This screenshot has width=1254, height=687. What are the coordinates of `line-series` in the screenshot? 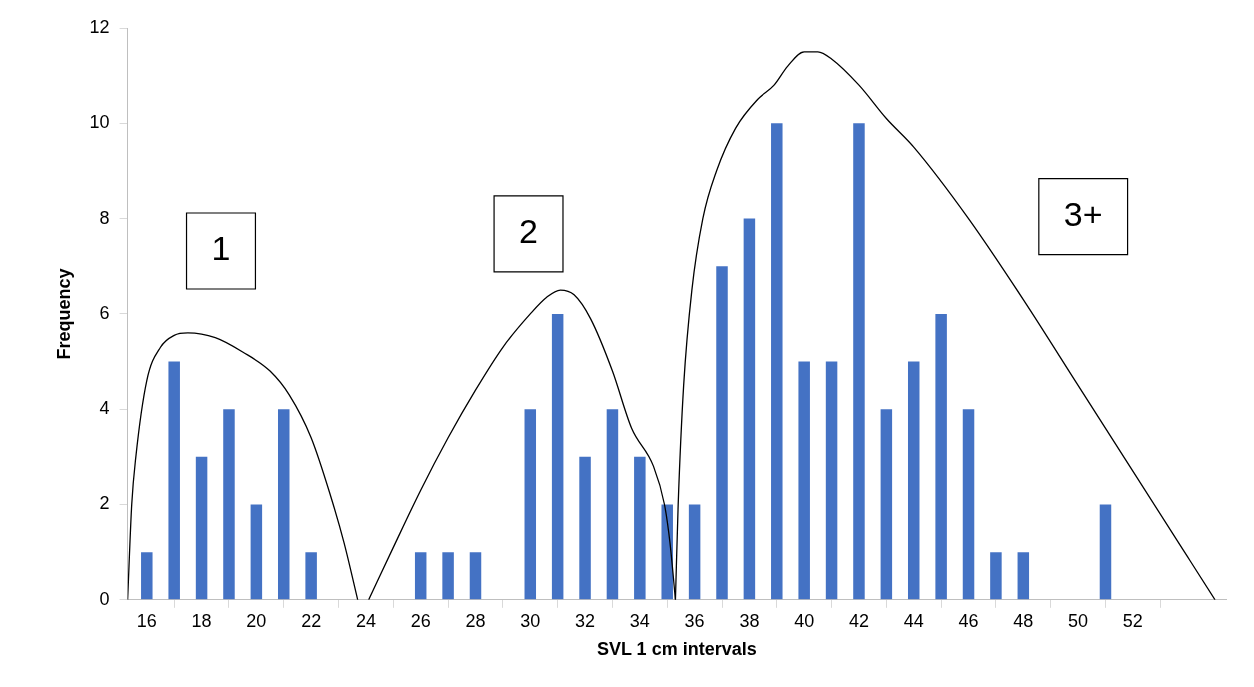 It's located at (243, 466).